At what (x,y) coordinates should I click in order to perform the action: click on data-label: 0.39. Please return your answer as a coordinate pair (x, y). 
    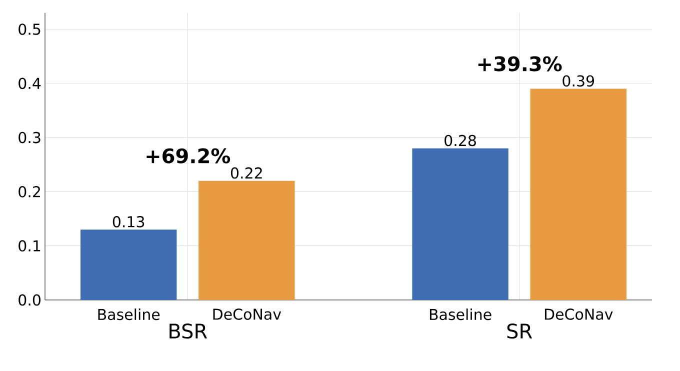
    Looking at the image, I should click on (578, 81).